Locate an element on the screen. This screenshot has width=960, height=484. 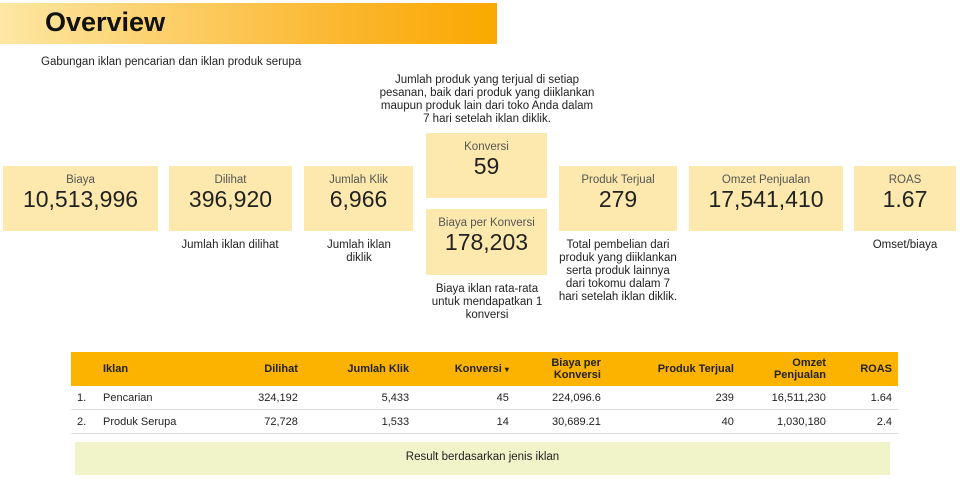
cell-konversi: 14 is located at coordinates (465, 421).